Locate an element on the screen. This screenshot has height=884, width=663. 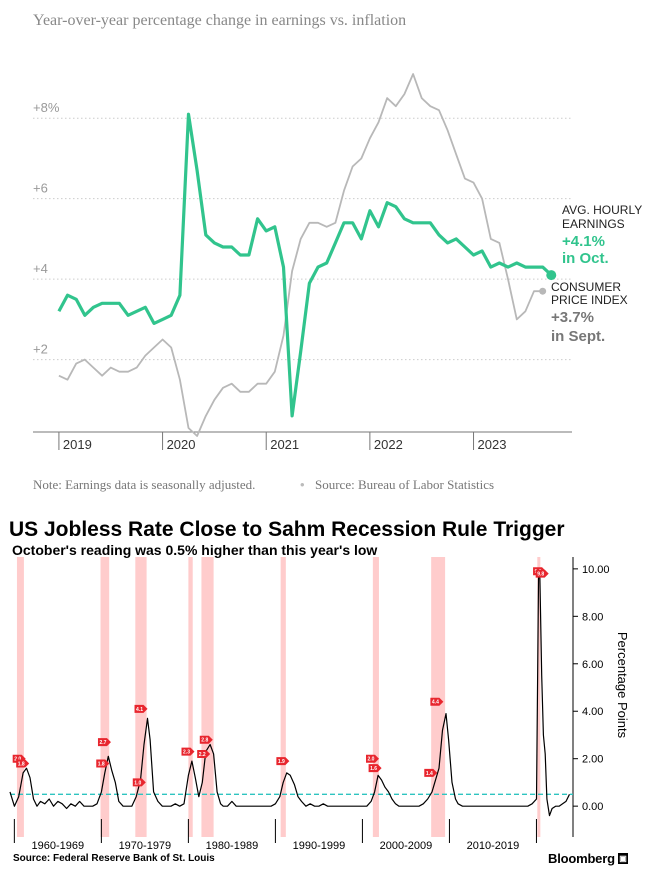
earnings-label-line2: EARNINGS is located at coordinates (593, 224).